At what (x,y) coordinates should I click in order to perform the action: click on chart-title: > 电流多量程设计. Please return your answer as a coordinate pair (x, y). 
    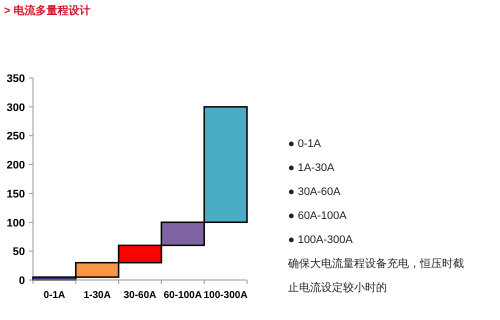
    Looking at the image, I should click on (47, 10).